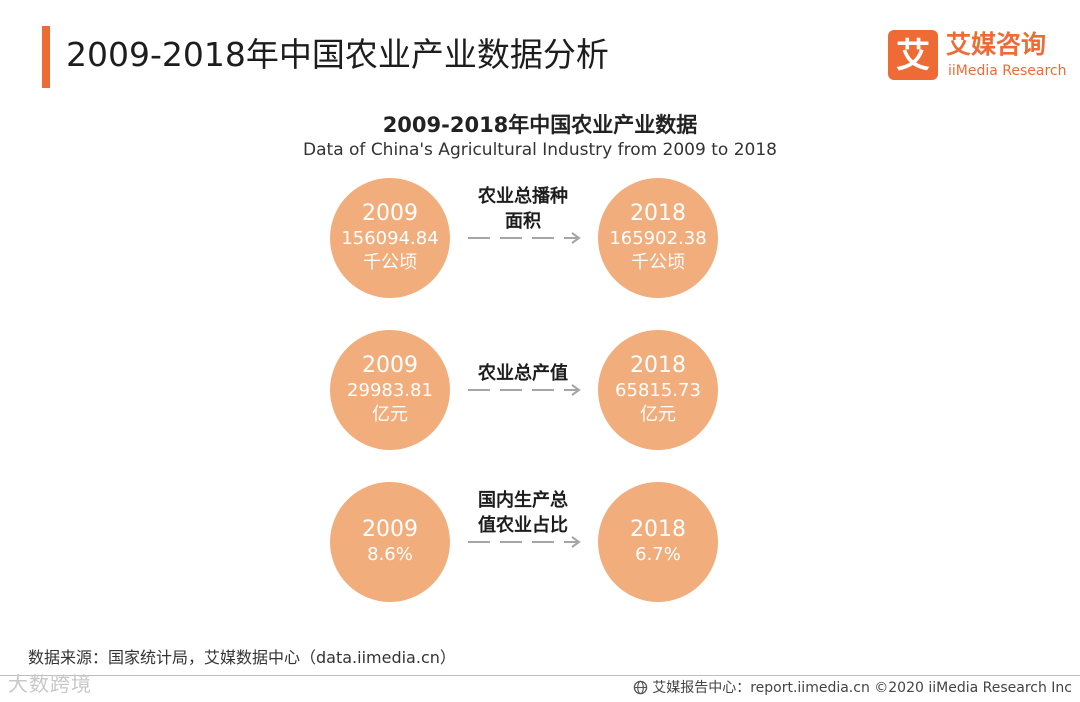  I want to click on start-circle-2: 2009 8.6%, so click(390, 542).